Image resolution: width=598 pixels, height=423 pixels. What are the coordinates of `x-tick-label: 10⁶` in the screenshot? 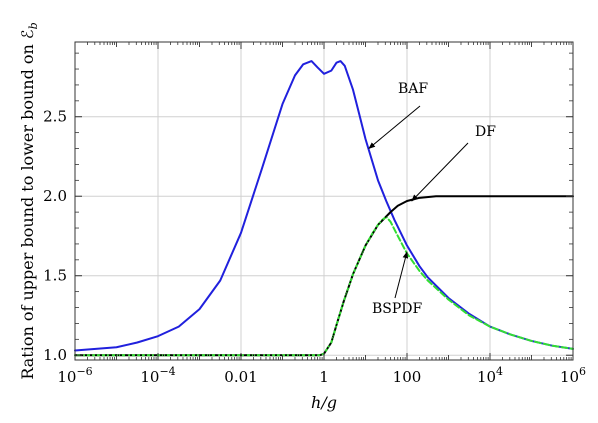 It's located at (573, 375).